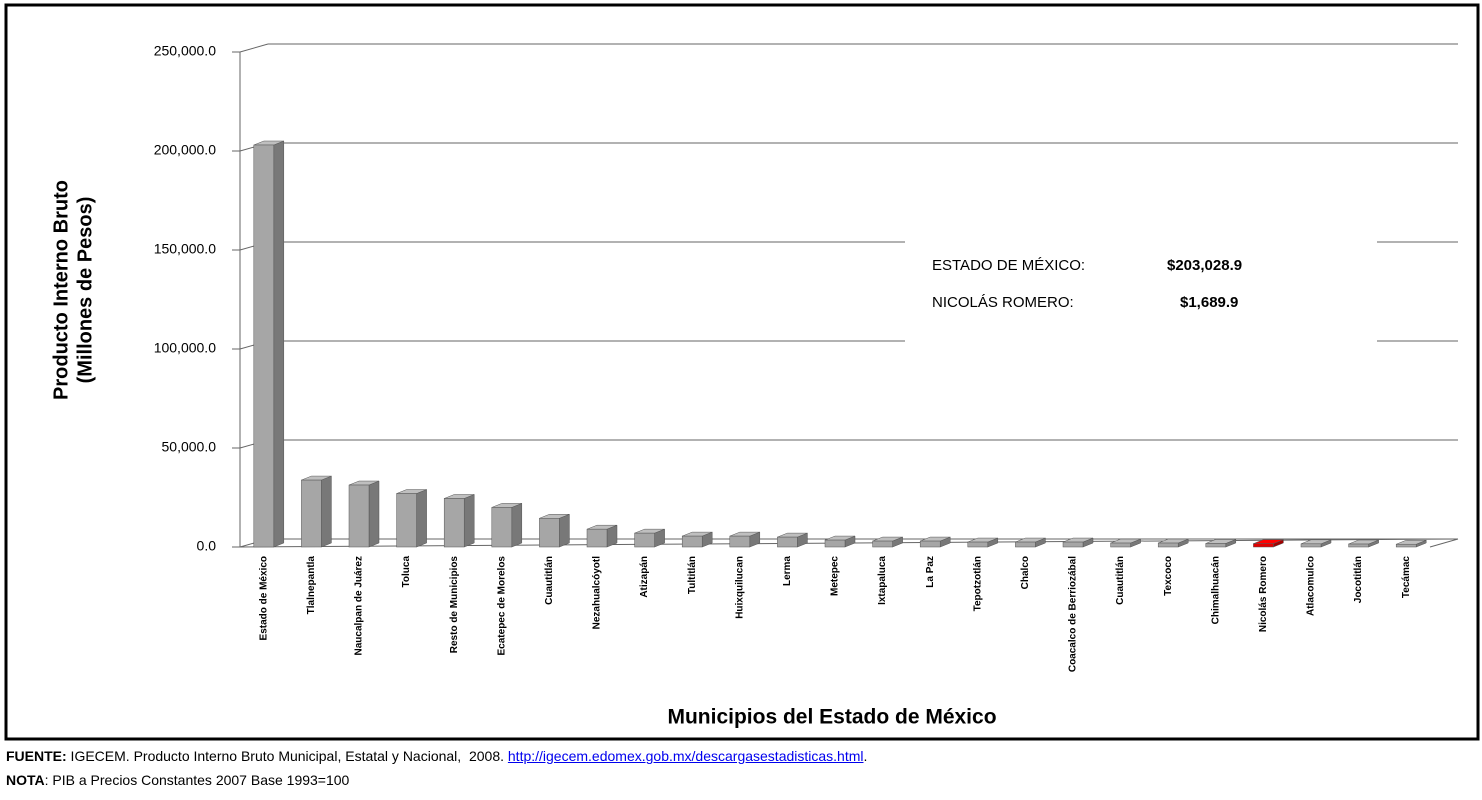  I want to click on x-tick-label: Atlacomulco, so click(1311, 586).